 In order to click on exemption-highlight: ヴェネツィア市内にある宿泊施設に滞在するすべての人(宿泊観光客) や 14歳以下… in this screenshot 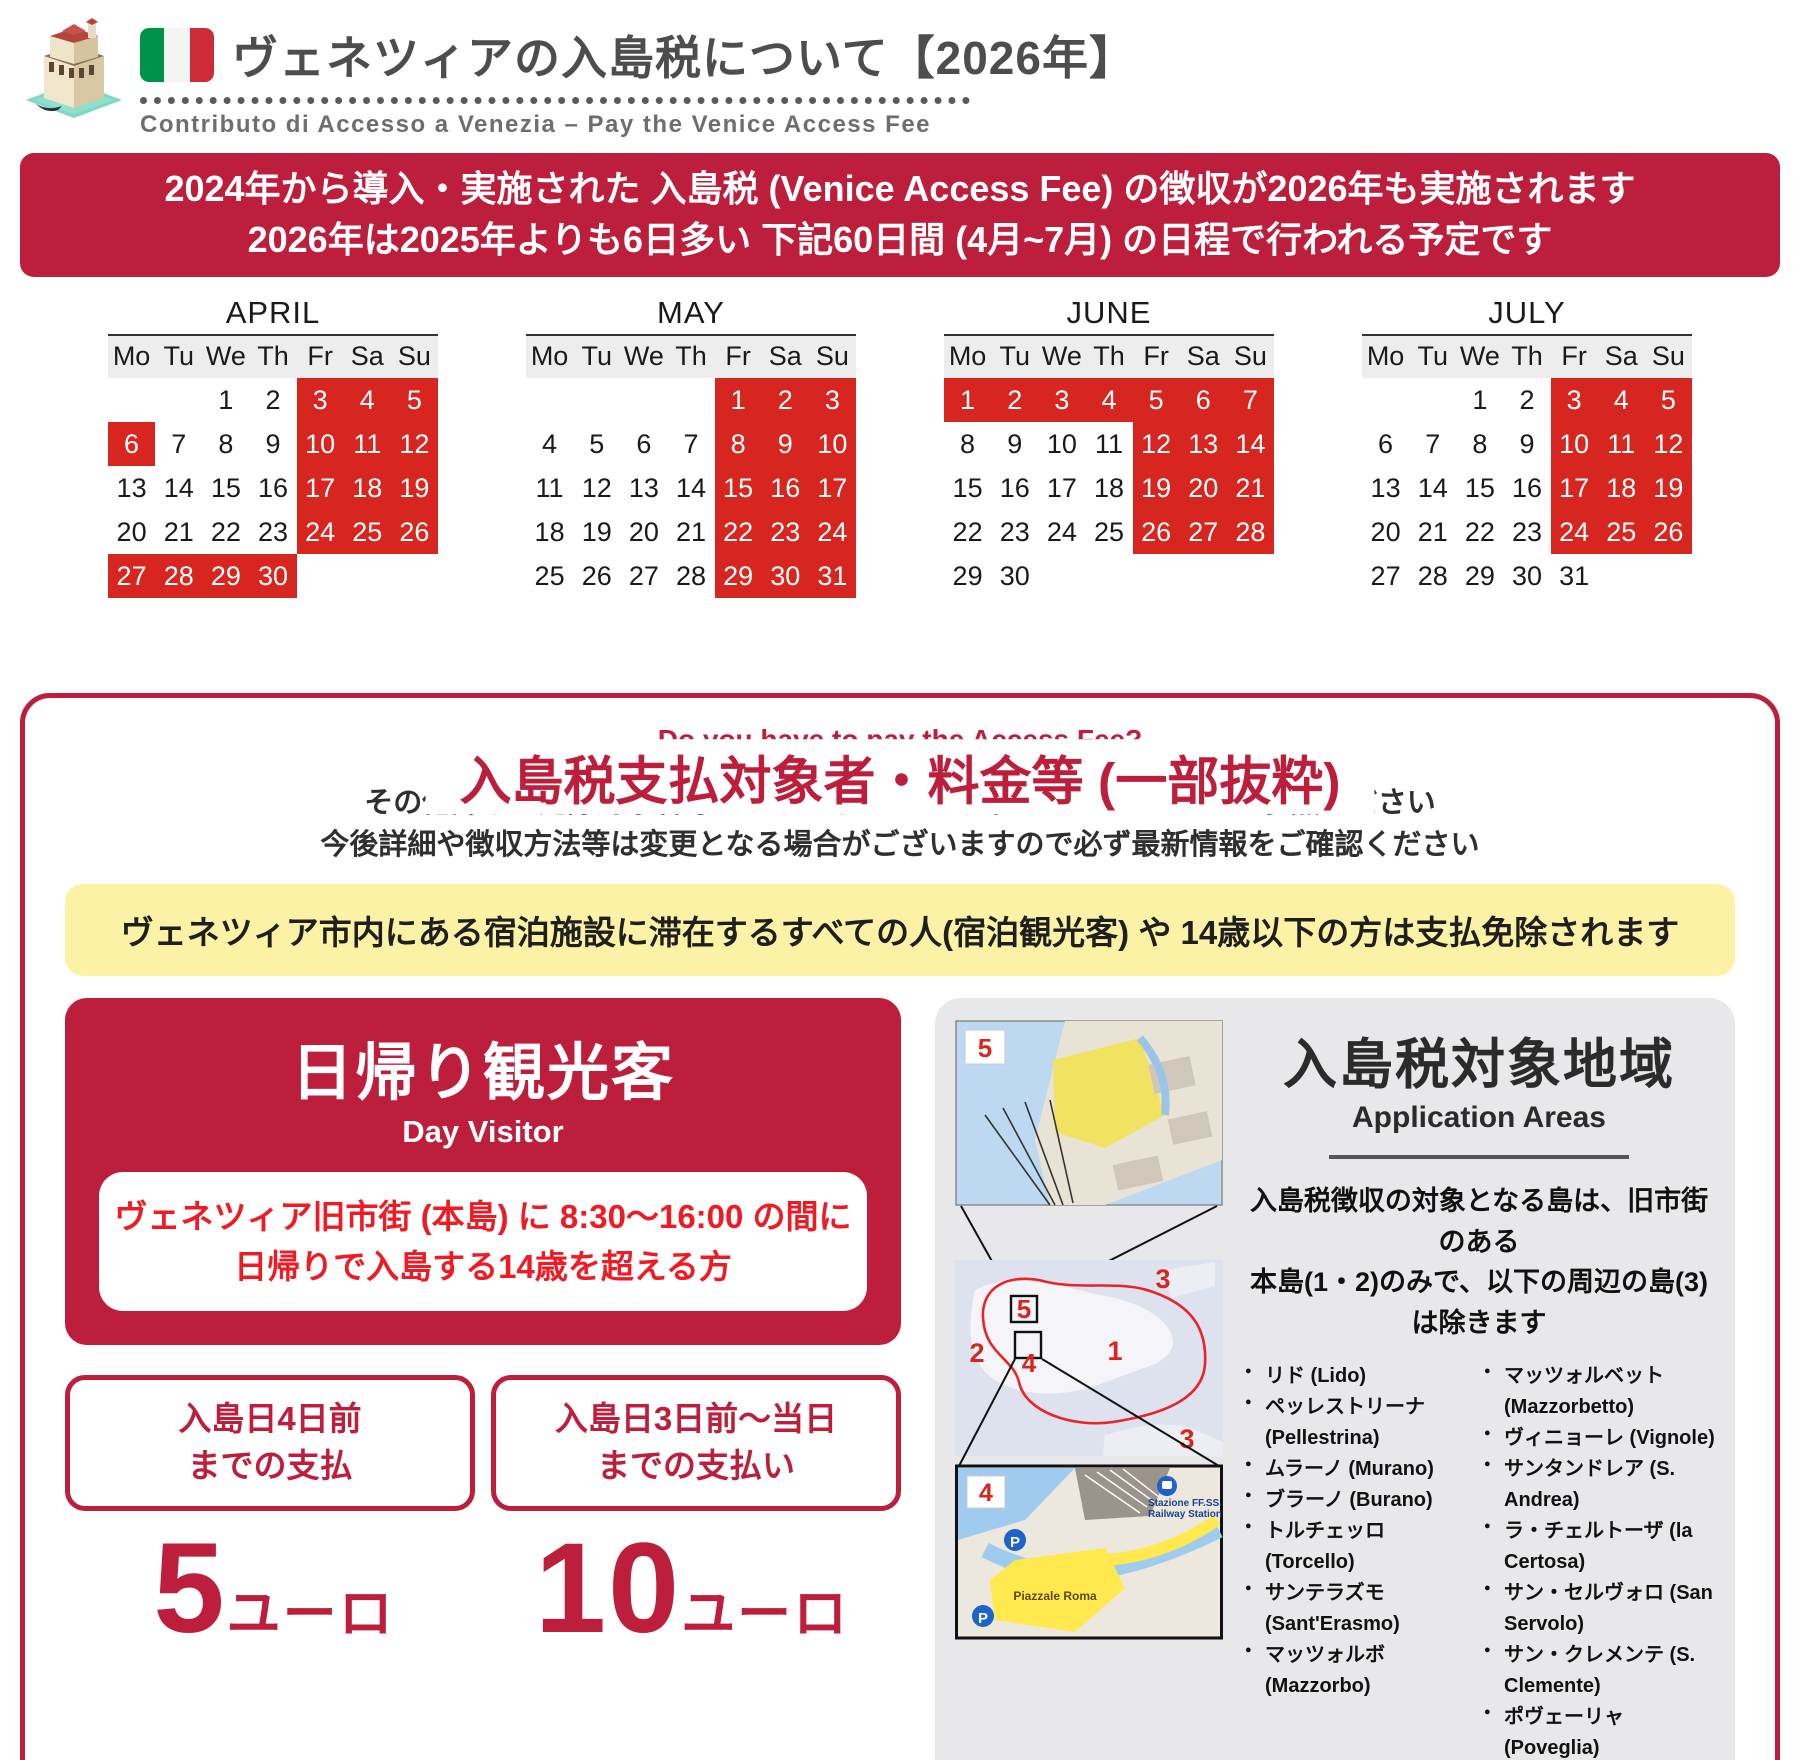, I will do `click(900, 930)`.